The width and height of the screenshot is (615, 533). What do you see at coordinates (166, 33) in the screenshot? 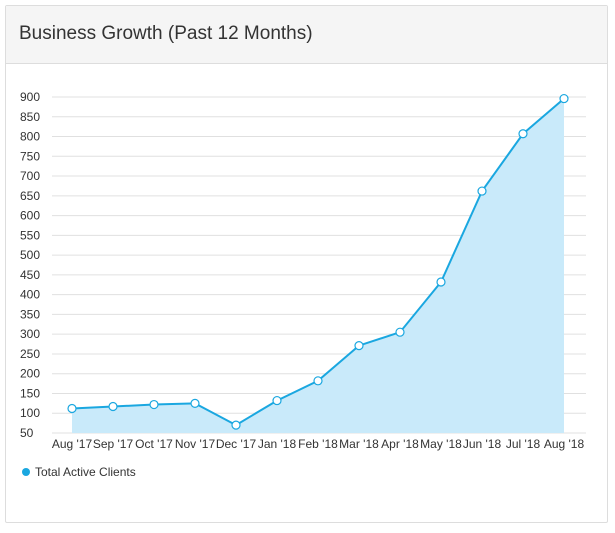
I see `panel-title: Business Growth (Past 12 Months)` at bounding box center [166, 33].